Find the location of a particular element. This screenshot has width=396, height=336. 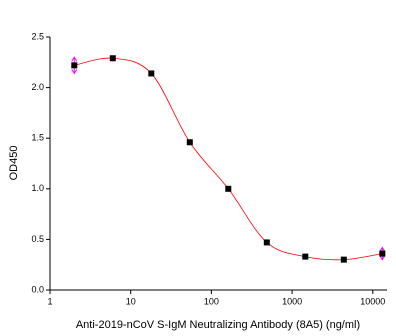

x-tick-label: 1 is located at coordinates (49, 301).